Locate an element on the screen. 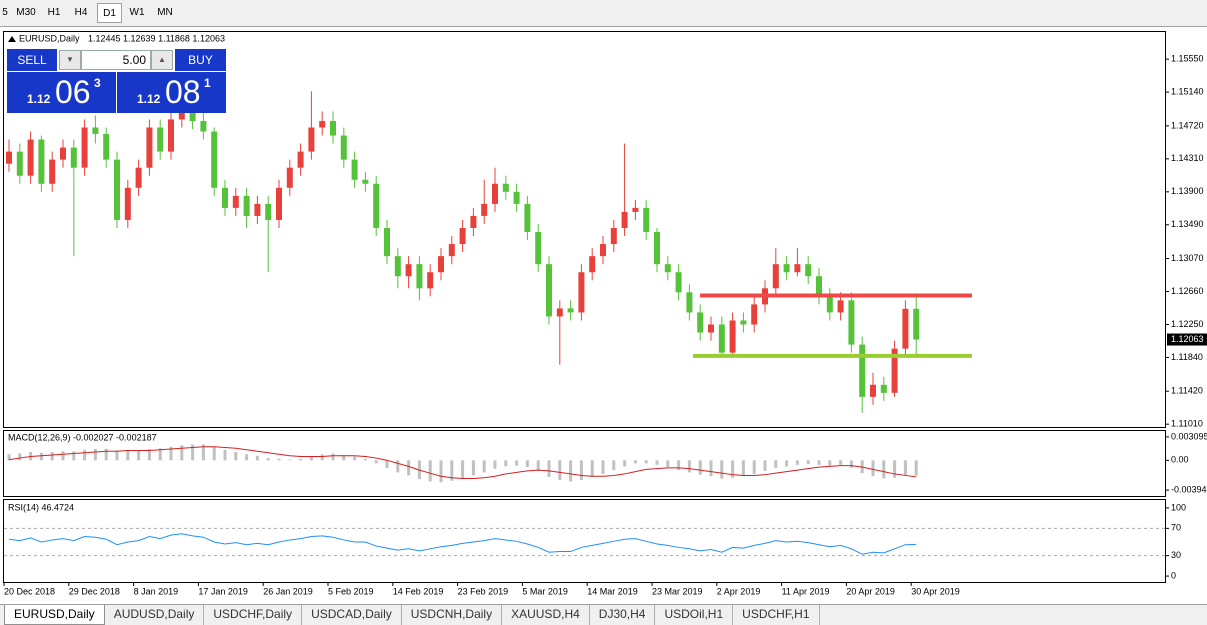  price-big: 08 is located at coordinates (183, 92).